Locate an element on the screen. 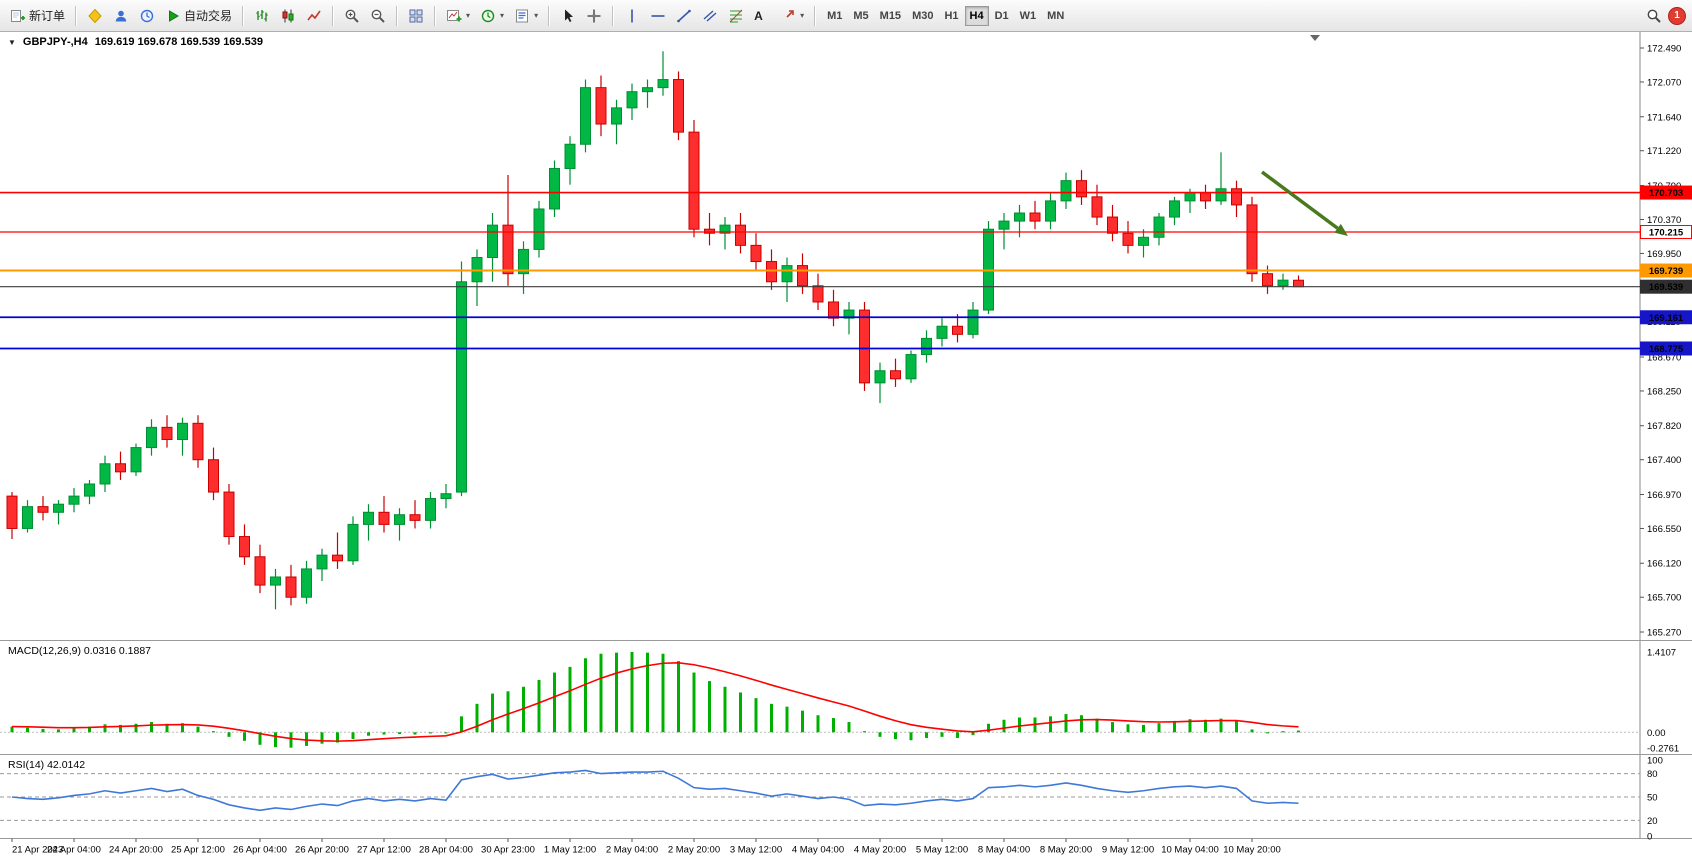 This screenshot has width=1692, height=861. time-axis-label: 24 Apr 20:00 is located at coordinates (136, 850).